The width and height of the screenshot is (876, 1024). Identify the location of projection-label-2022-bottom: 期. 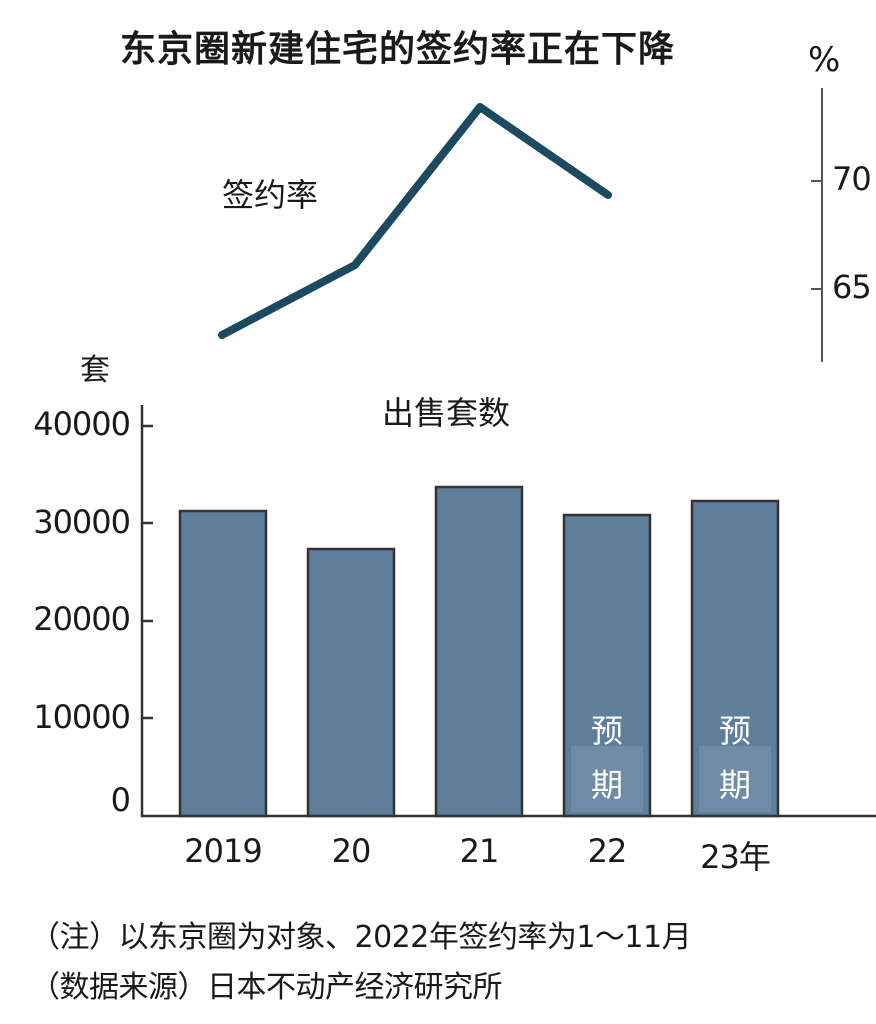
(607, 785).